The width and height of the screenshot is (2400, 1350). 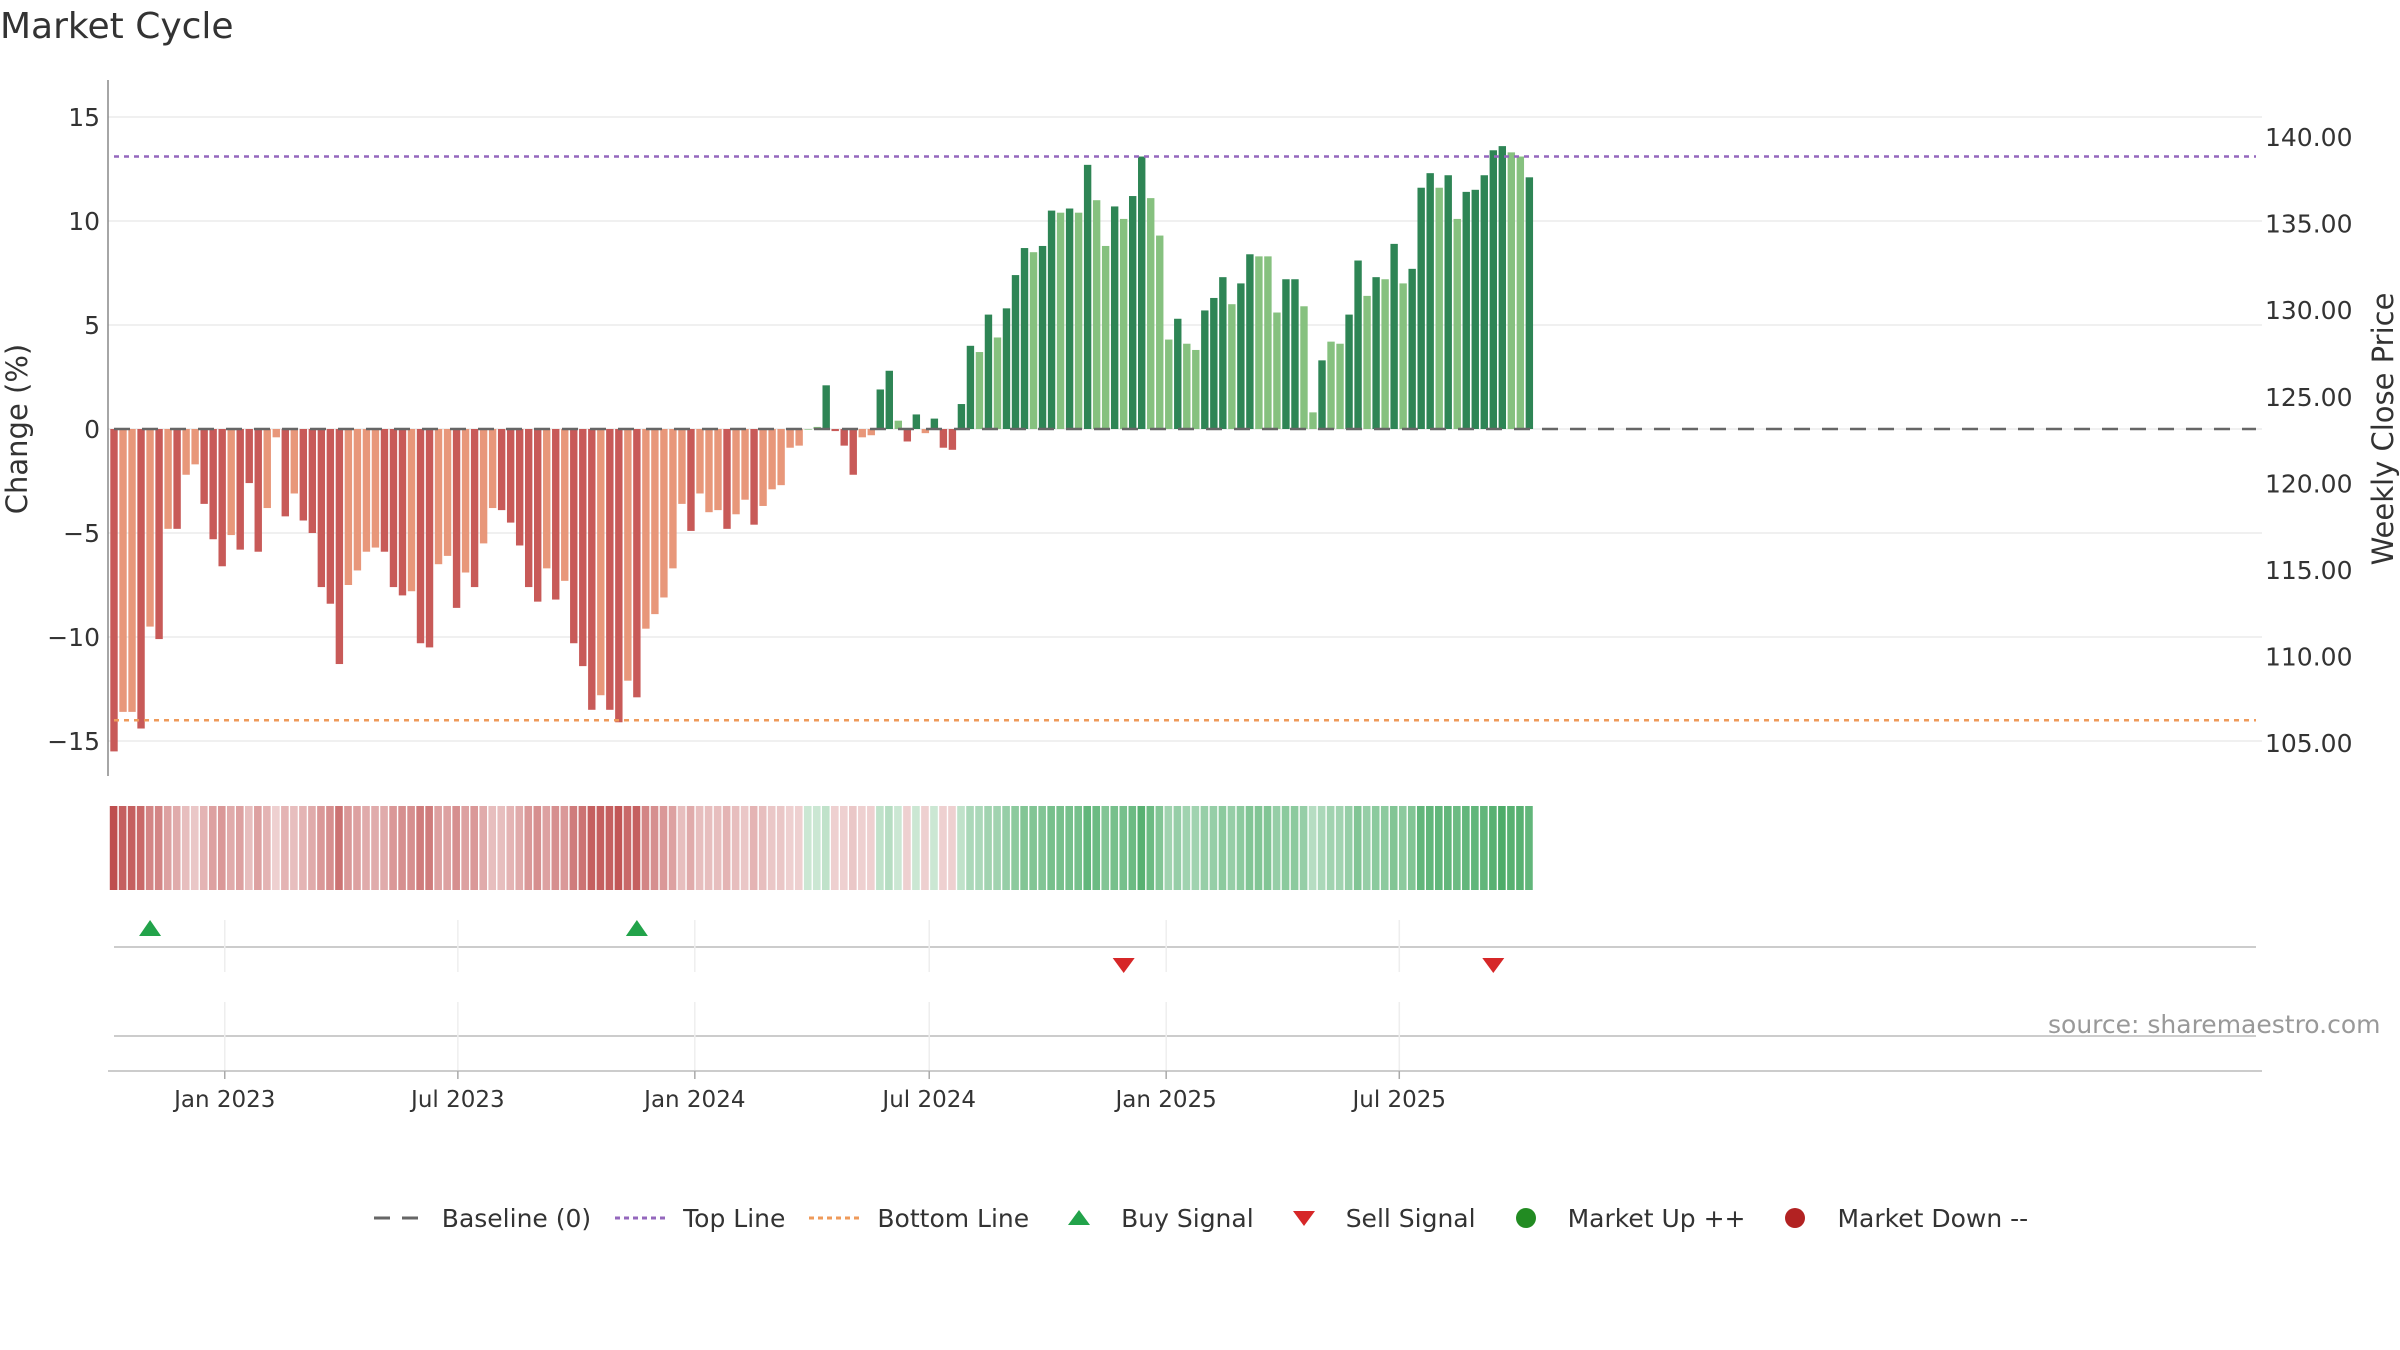 What do you see at coordinates (1152, 1218) in the screenshot?
I see `legend-item: Buy Signal` at bounding box center [1152, 1218].